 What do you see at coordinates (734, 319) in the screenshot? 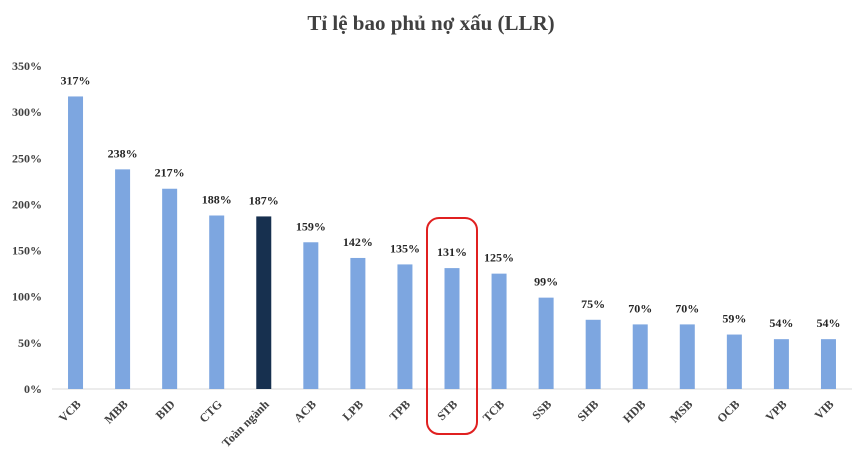
I see `data-label: 59%` at bounding box center [734, 319].